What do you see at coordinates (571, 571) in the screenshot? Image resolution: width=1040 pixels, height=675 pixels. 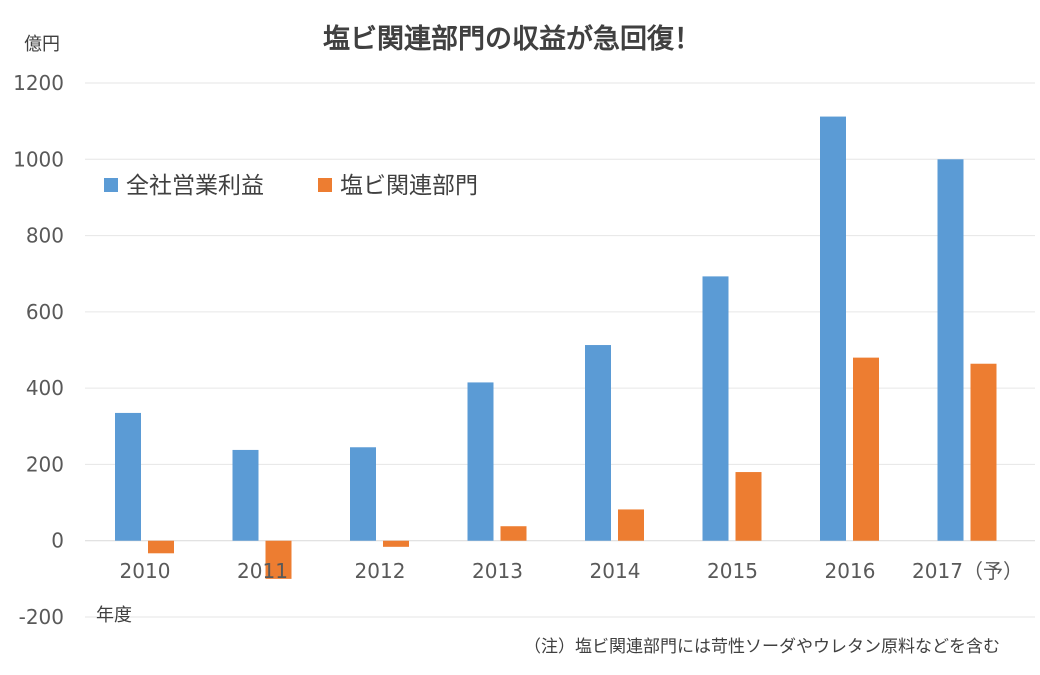 I see `x-axis-ticks: 2010 2011 2012 2013 2014 2015 2016 2017（予）` at bounding box center [571, 571].